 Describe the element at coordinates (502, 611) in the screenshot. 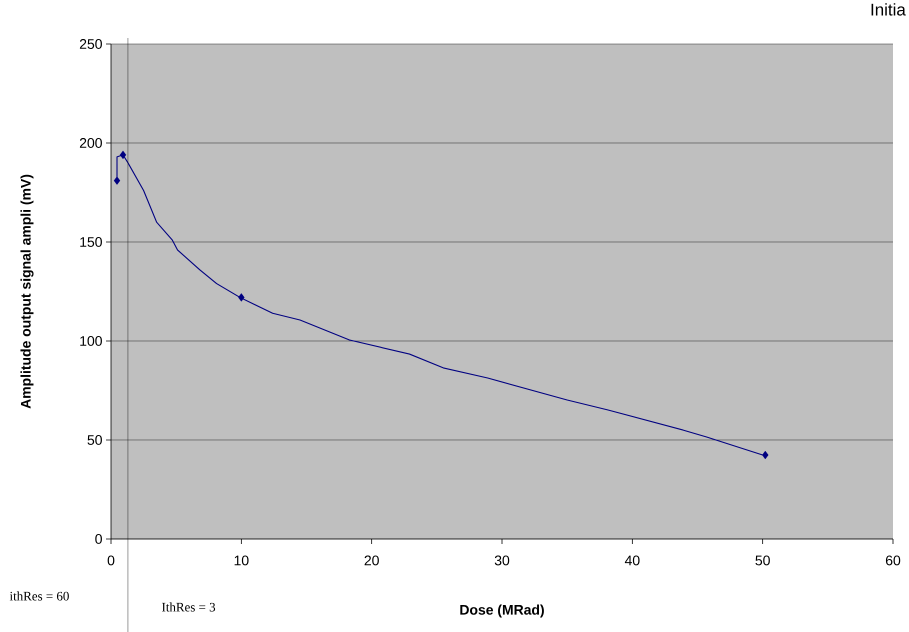

I see `x-axis-title: Dose (MRad)` at that location.